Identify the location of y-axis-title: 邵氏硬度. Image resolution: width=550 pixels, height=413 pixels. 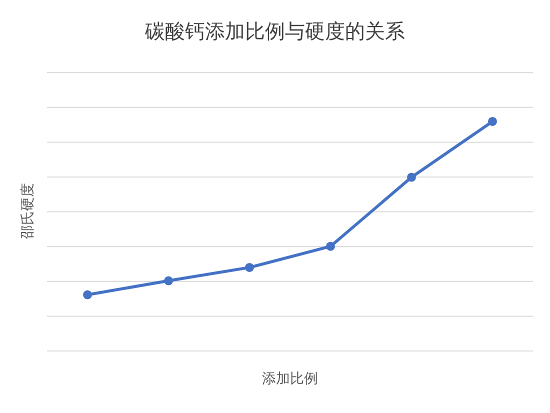
(28, 211).